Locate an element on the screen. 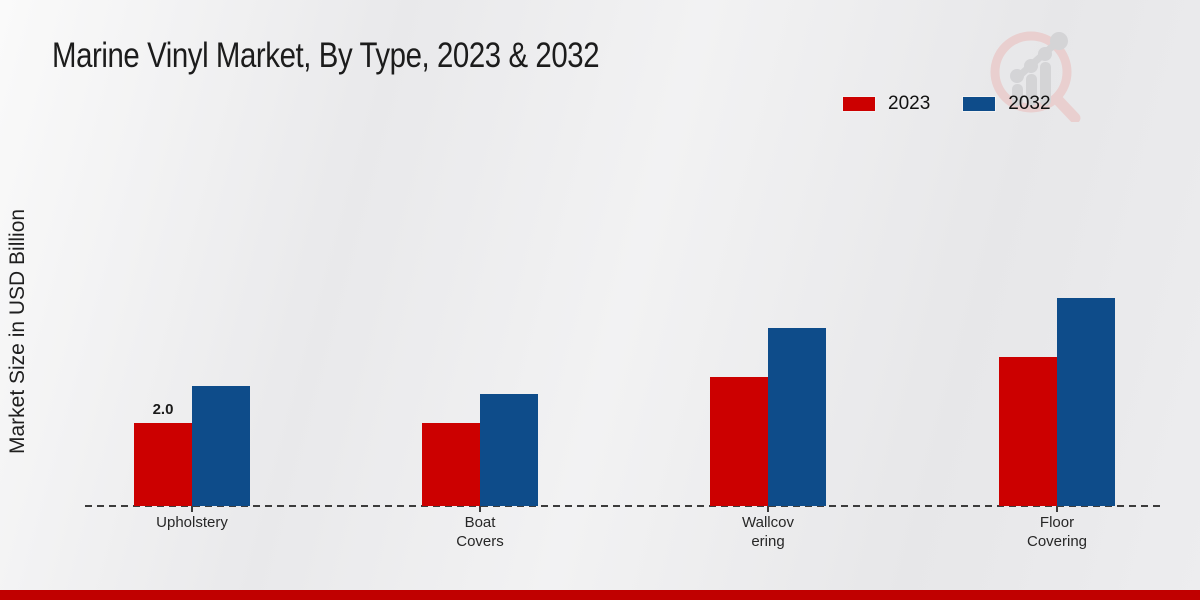 Image resolution: width=1200 pixels, height=600 pixels. legend-swatch-2032-icon is located at coordinates (979, 104).